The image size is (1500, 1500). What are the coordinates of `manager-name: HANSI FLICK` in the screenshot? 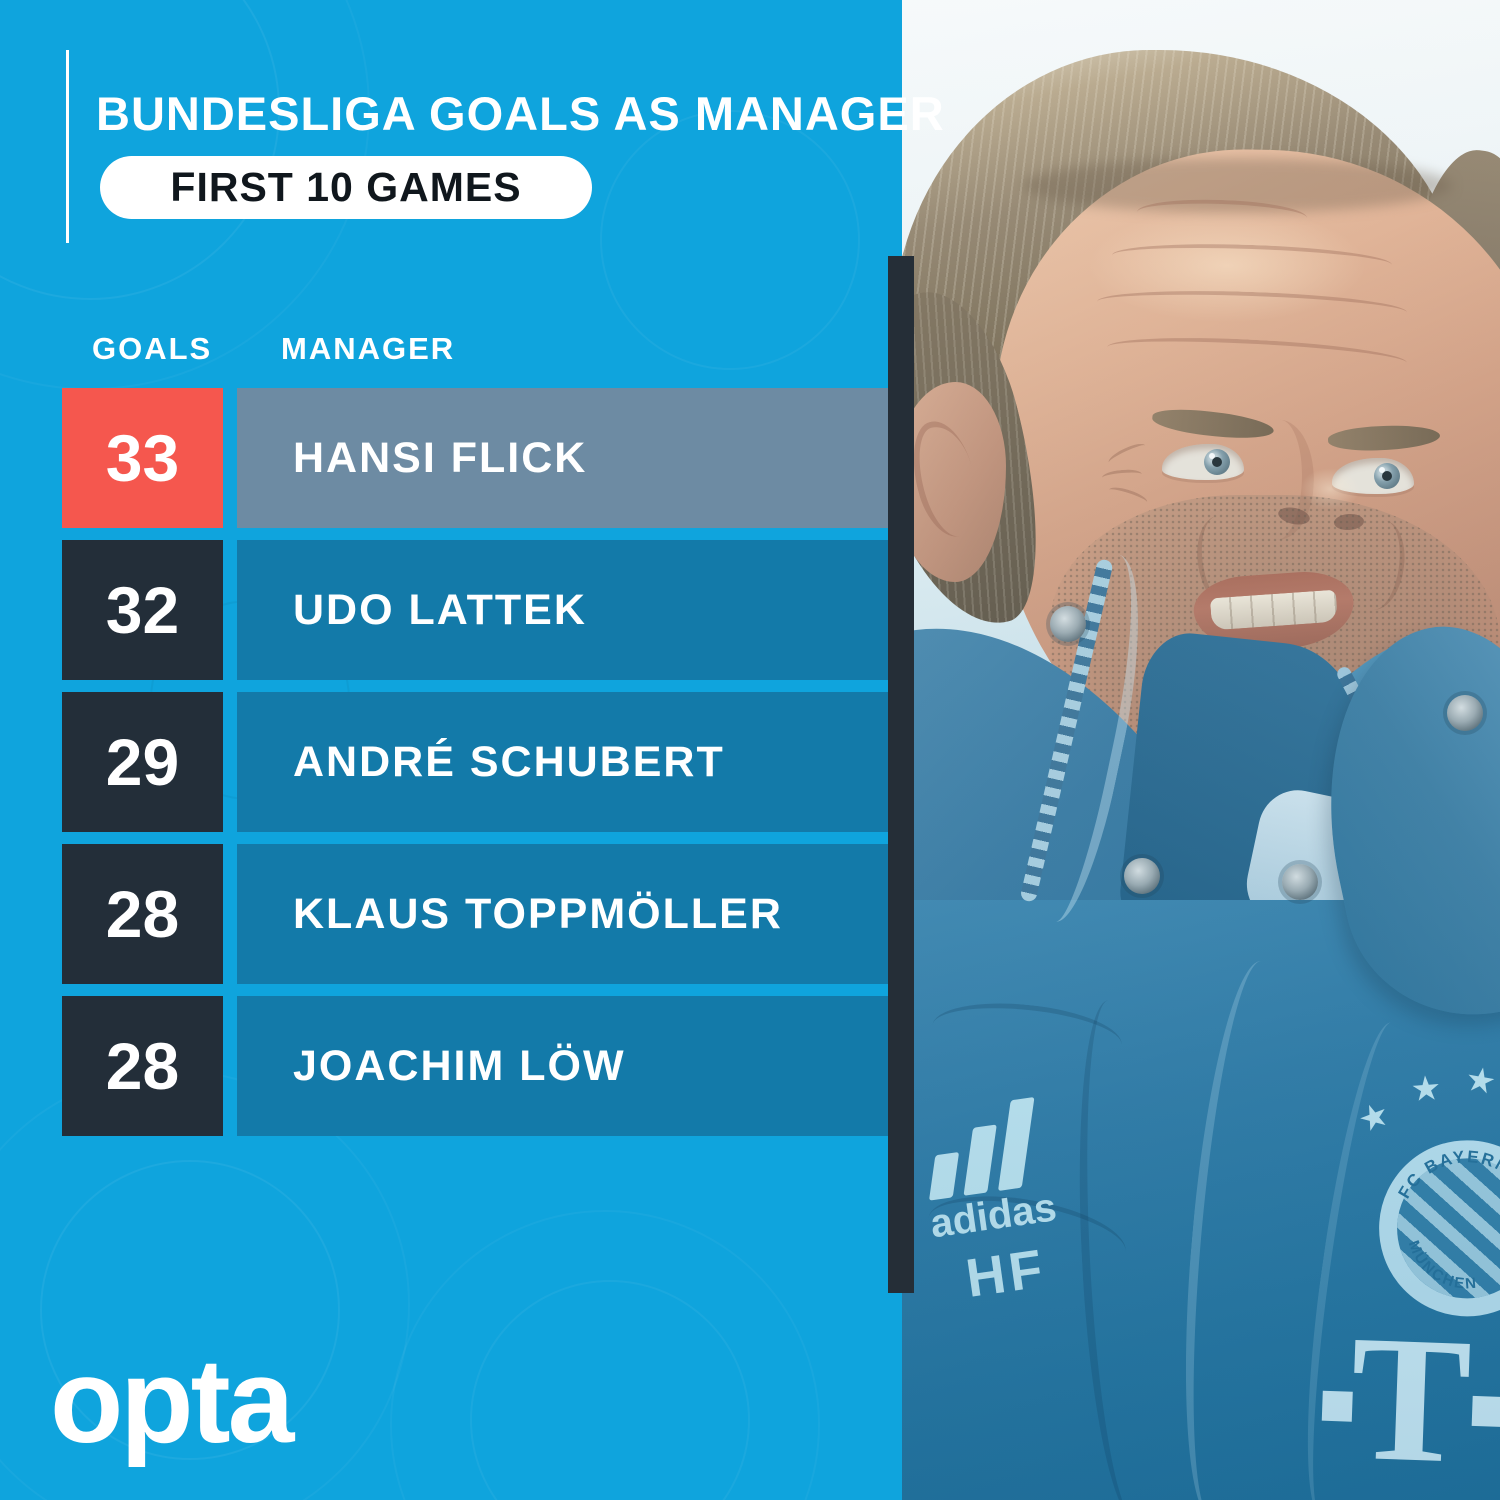 It's located at (440, 457).